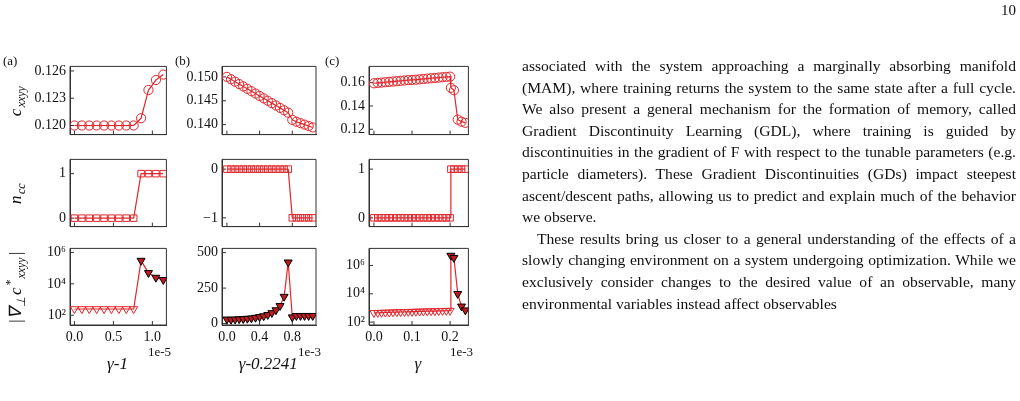 Image resolution: width=1020 pixels, height=401 pixels. Describe the element at coordinates (352, 82) in the screenshot. I see `y-tick-label: 0.16` at that location.